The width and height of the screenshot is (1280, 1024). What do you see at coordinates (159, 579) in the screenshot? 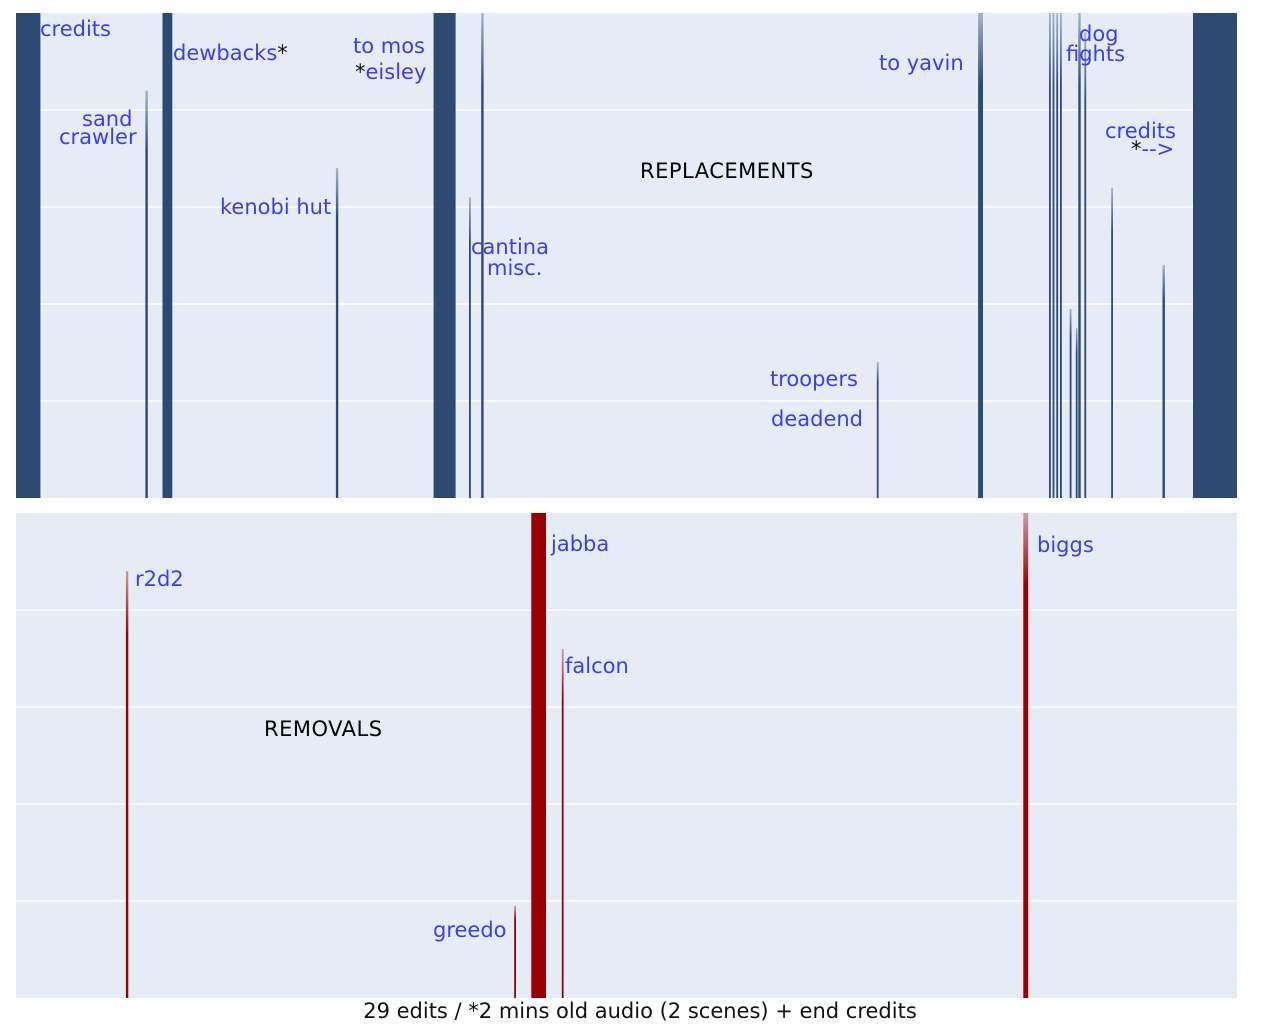
I see `annotation-r2d2: r2d2` at bounding box center [159, 579].